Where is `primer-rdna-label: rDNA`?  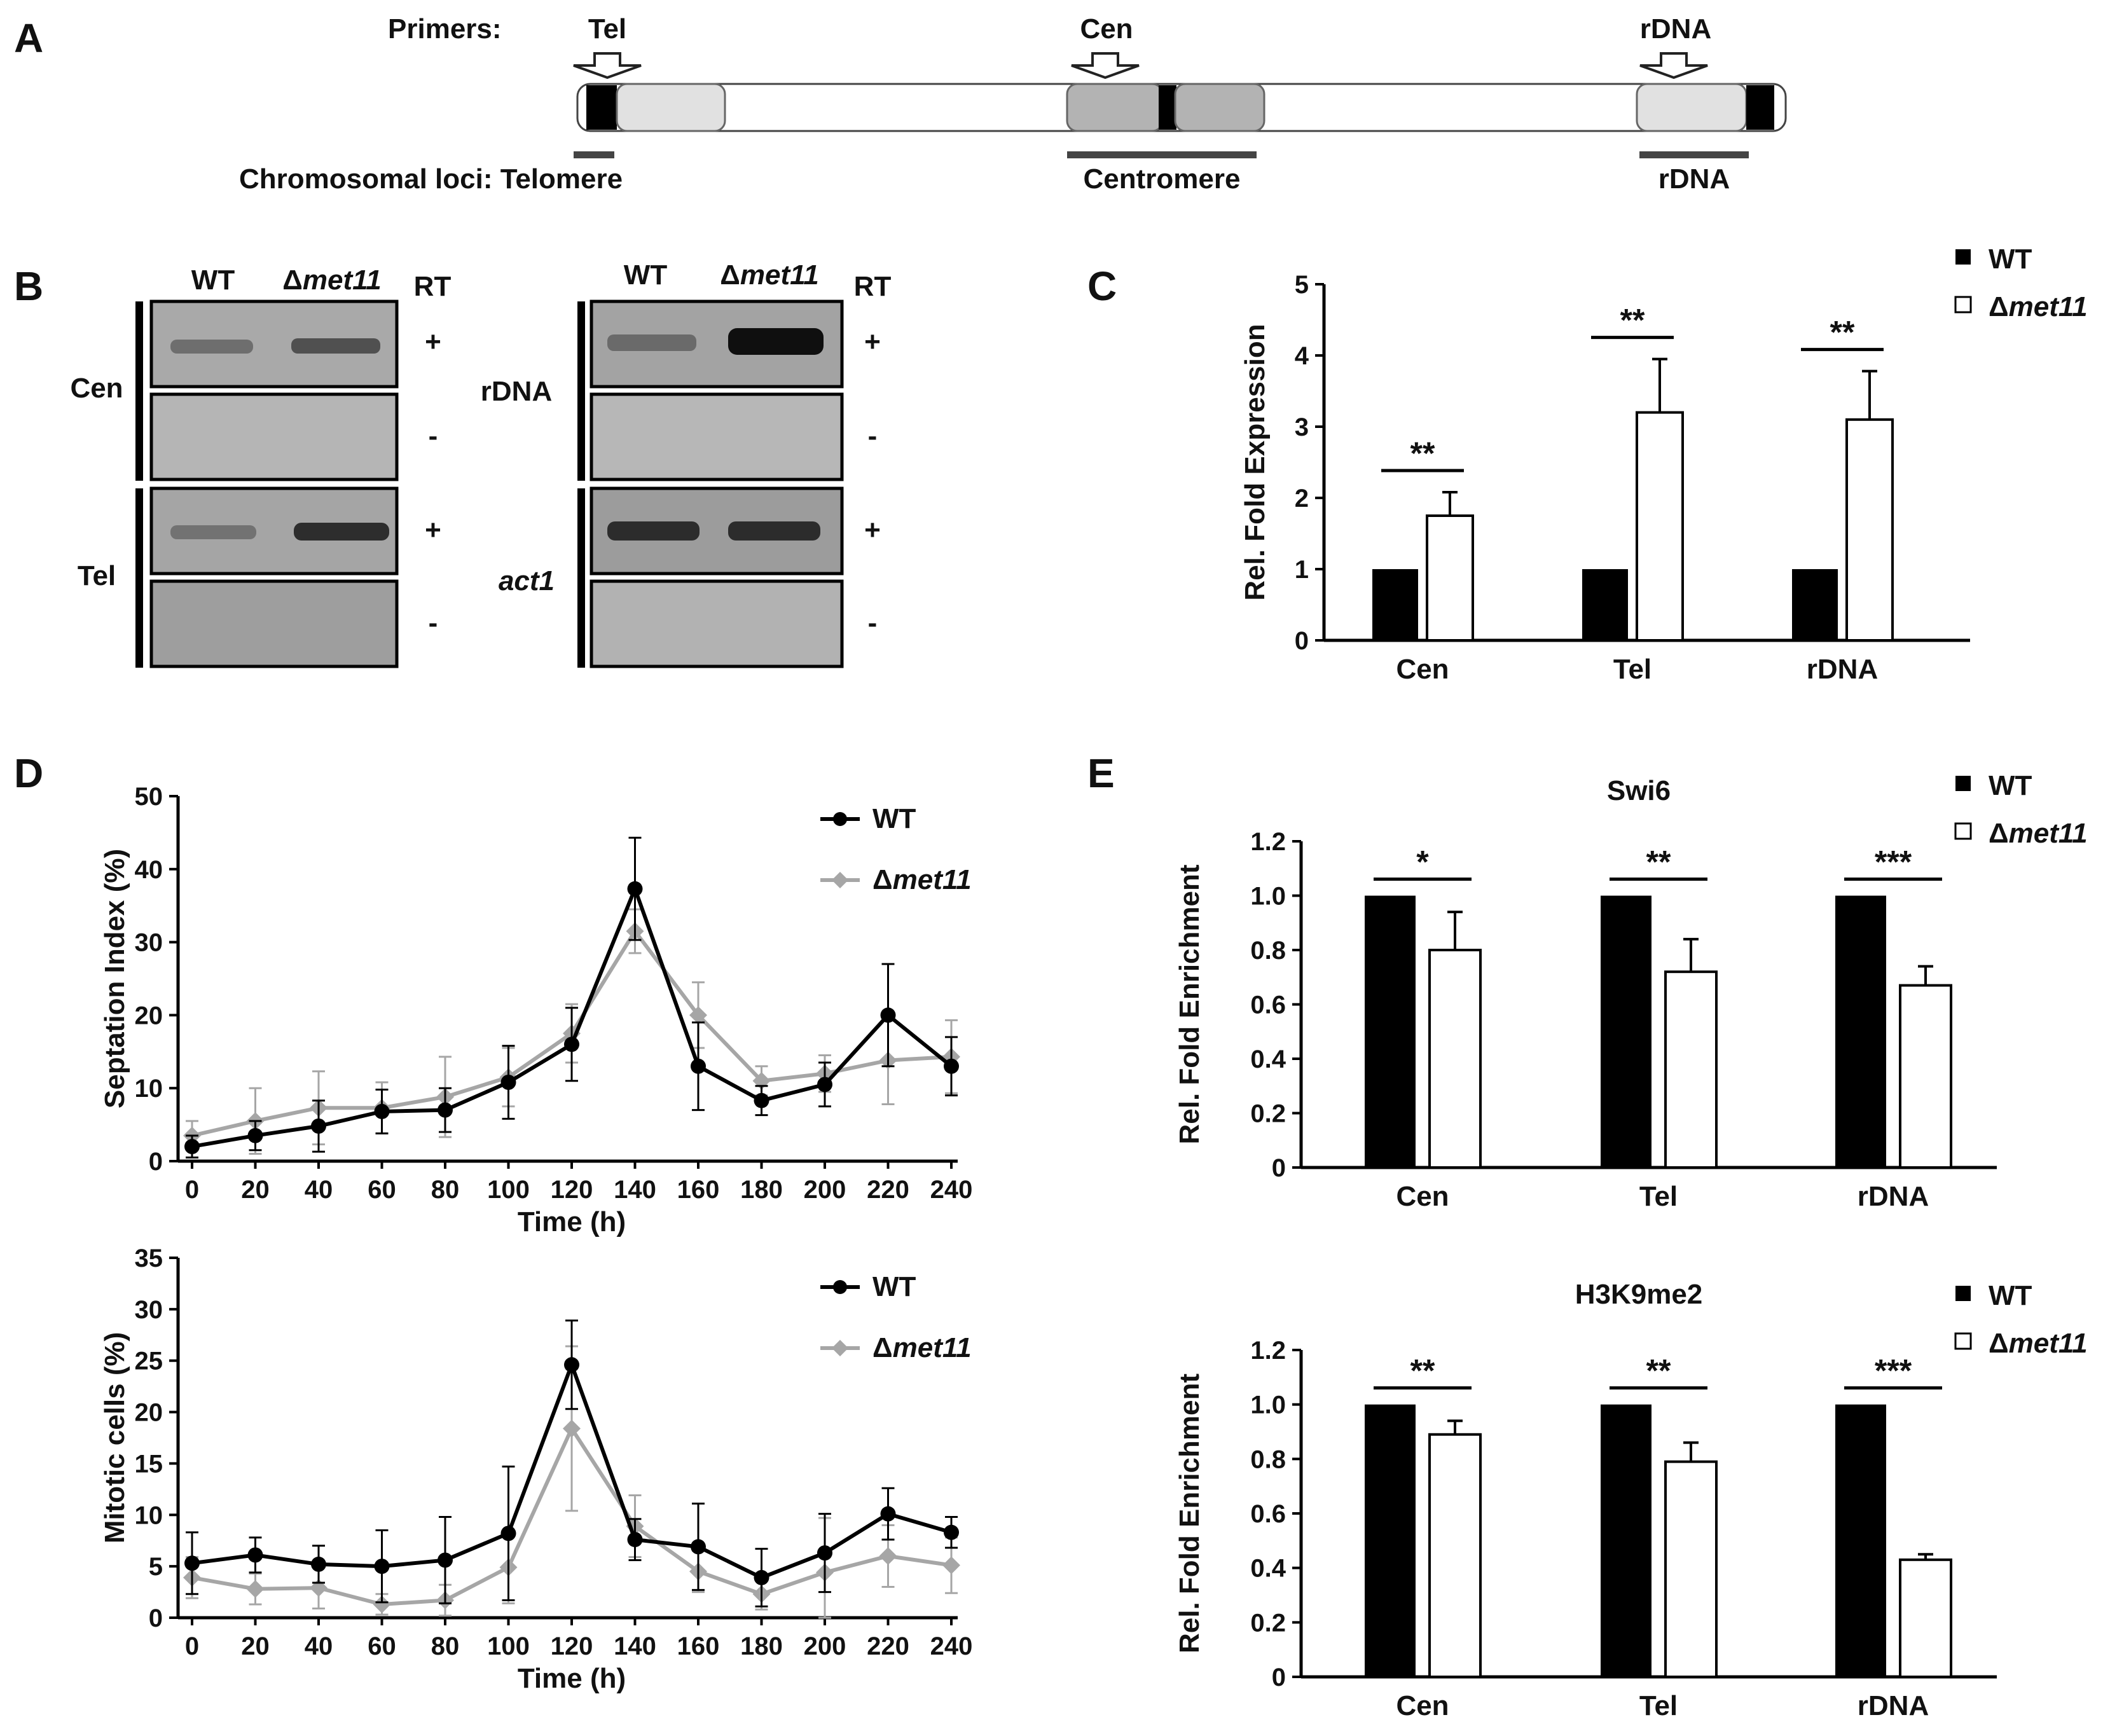
primer-rdna-label: rDNA is located at coordinates (1676, 29).